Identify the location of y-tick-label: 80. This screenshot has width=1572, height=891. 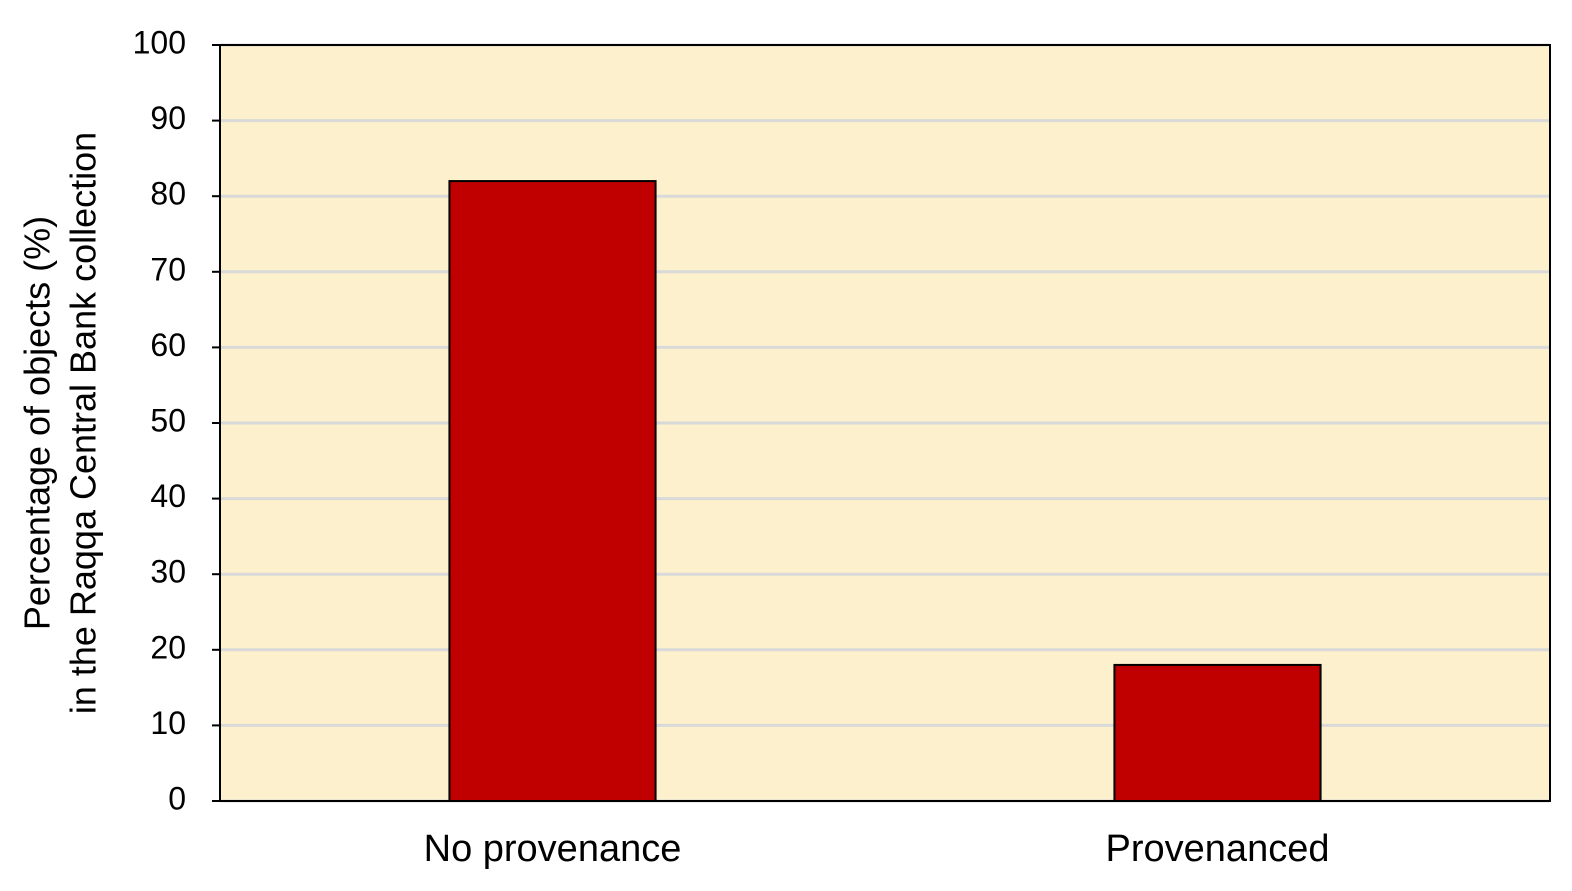
(168, 194).